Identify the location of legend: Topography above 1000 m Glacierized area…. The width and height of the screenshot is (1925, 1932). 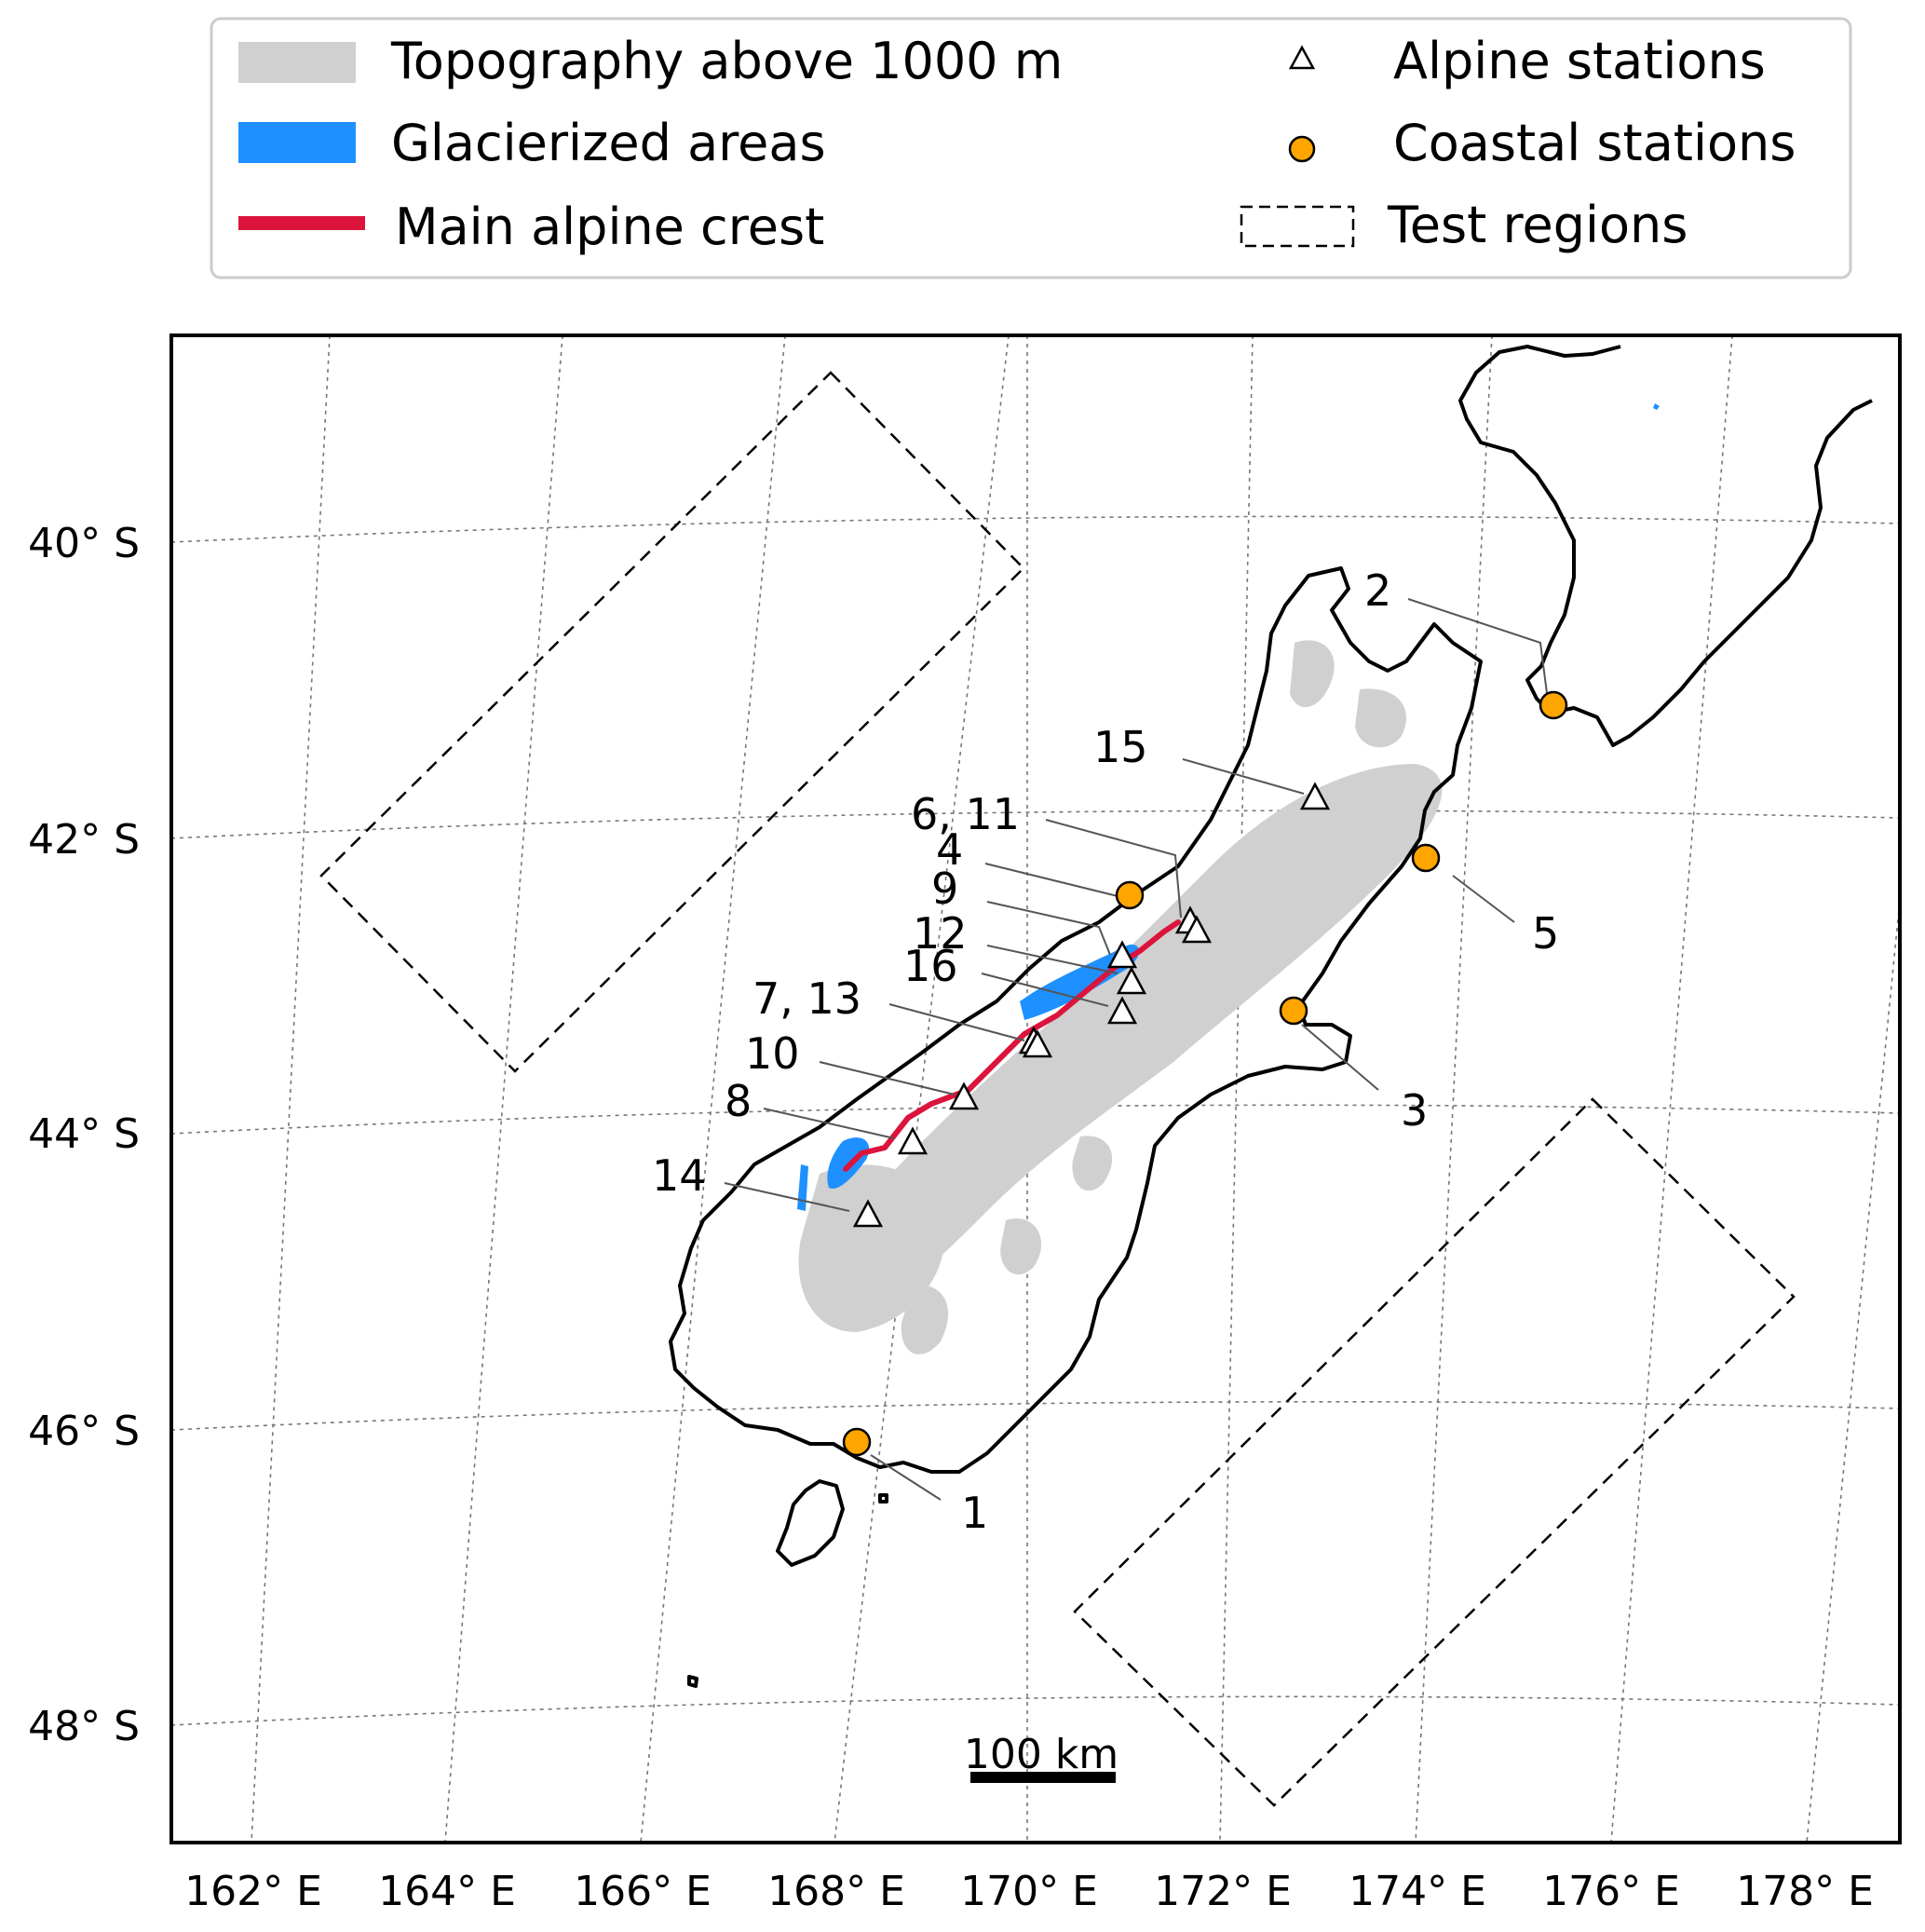
(1031, 148).